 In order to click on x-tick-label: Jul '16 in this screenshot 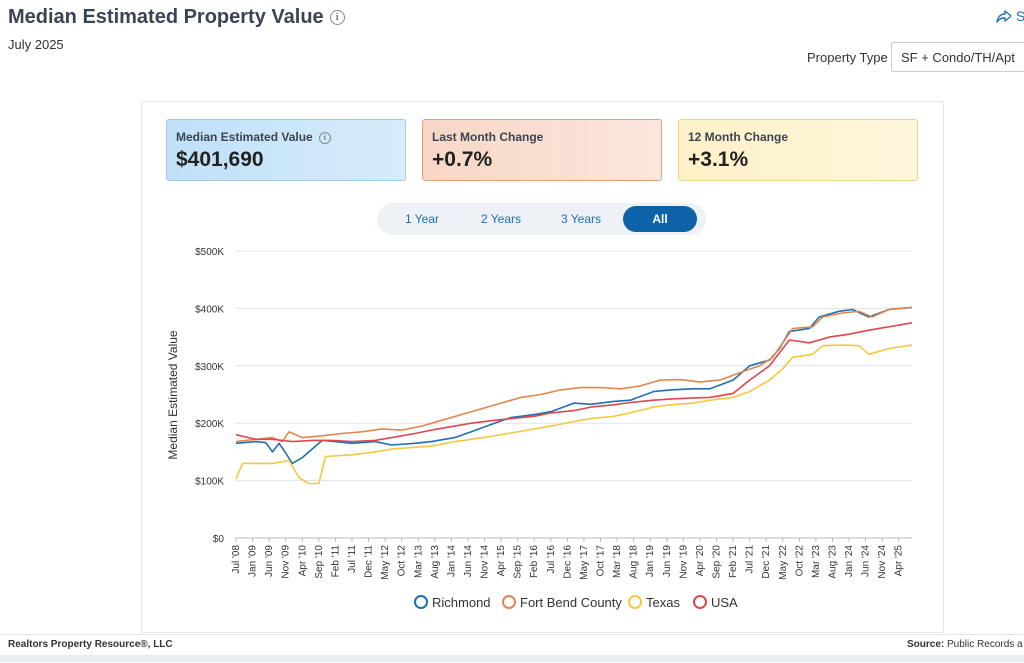, I will do `click(551, 559)`.